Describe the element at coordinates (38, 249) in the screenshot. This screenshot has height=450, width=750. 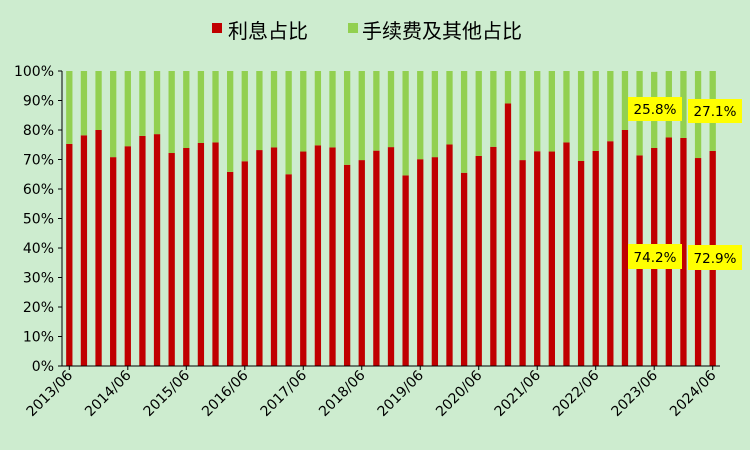
I see `y-tick-label: 40%` at that location.